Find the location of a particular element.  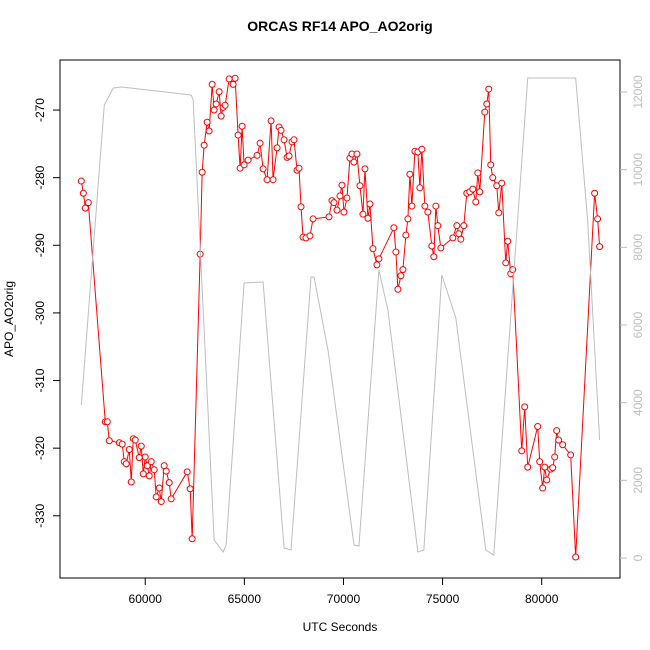

x-tick-label: 75000 is located at coordinates (443, 599).